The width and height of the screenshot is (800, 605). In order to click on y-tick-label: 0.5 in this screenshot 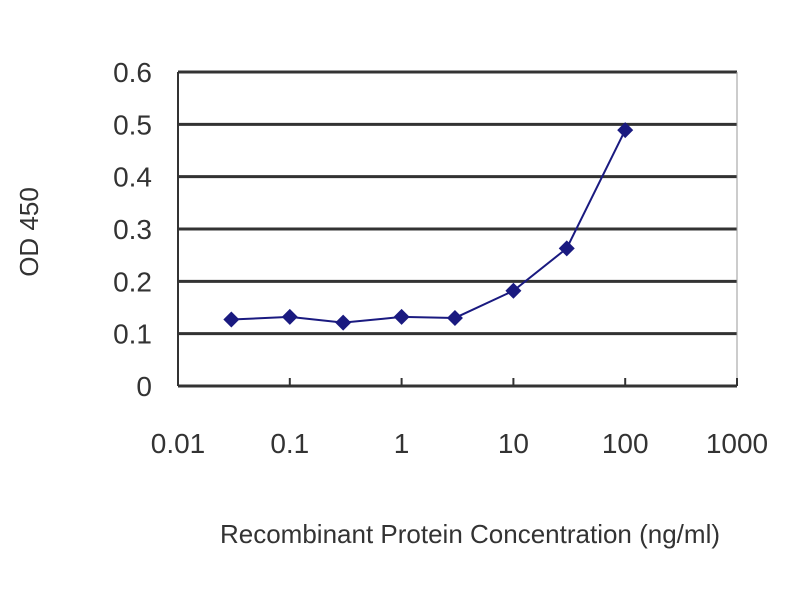, I will do `click(132, 124)`.